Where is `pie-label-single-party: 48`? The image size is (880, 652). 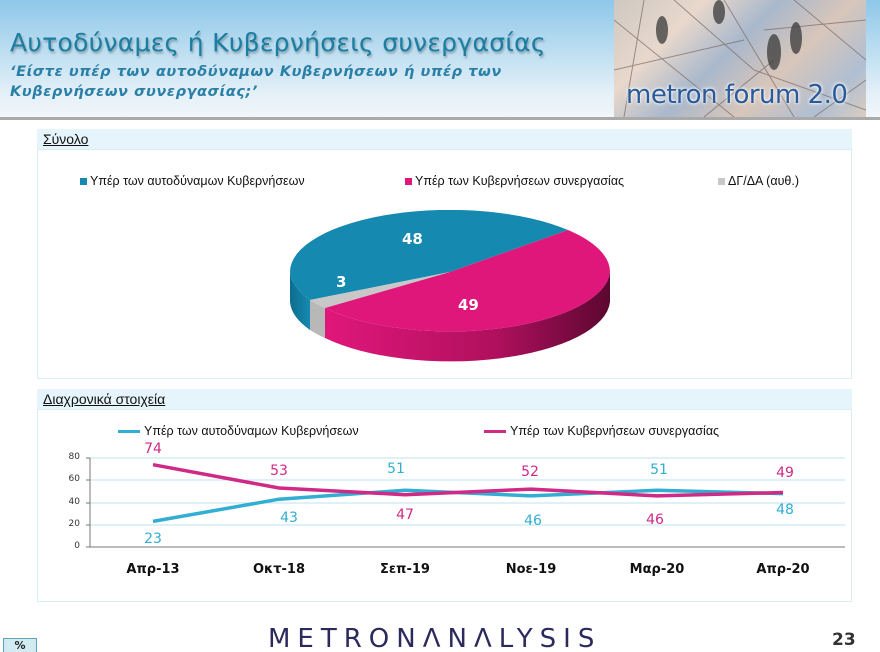 pie-label-single-party: 48 is located at coordinates (412, 239).